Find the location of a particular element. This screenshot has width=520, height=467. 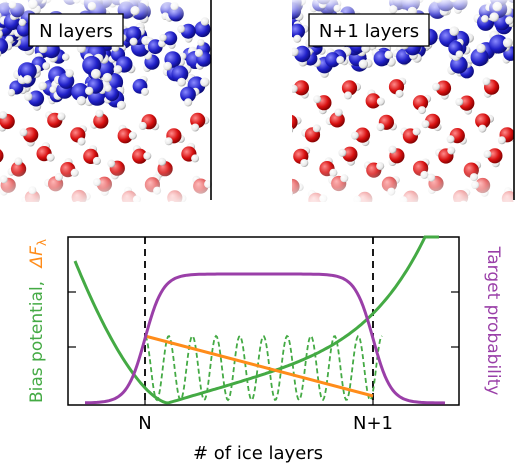

x-tick-label-n: N is located at coordinates (144, 423).